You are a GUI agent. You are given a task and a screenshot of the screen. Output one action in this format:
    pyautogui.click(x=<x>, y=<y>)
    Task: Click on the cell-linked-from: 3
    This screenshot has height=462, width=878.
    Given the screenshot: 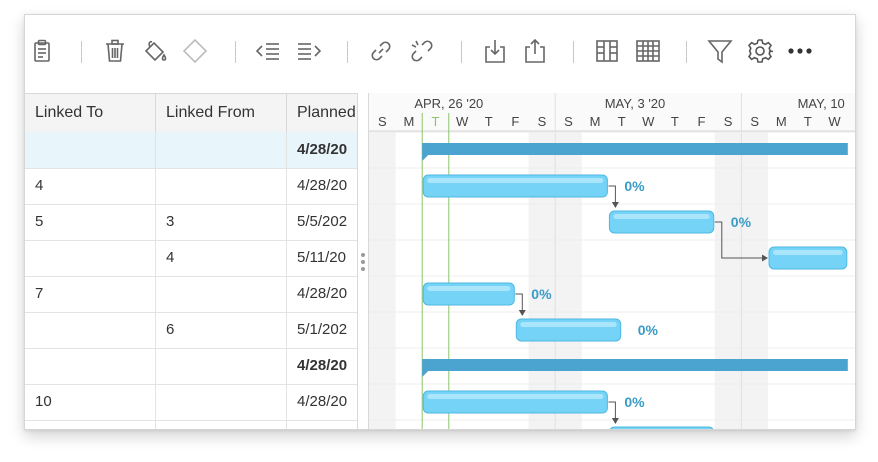 What is the action you would take?
    pyautogui.click(x=221, y=222)
    